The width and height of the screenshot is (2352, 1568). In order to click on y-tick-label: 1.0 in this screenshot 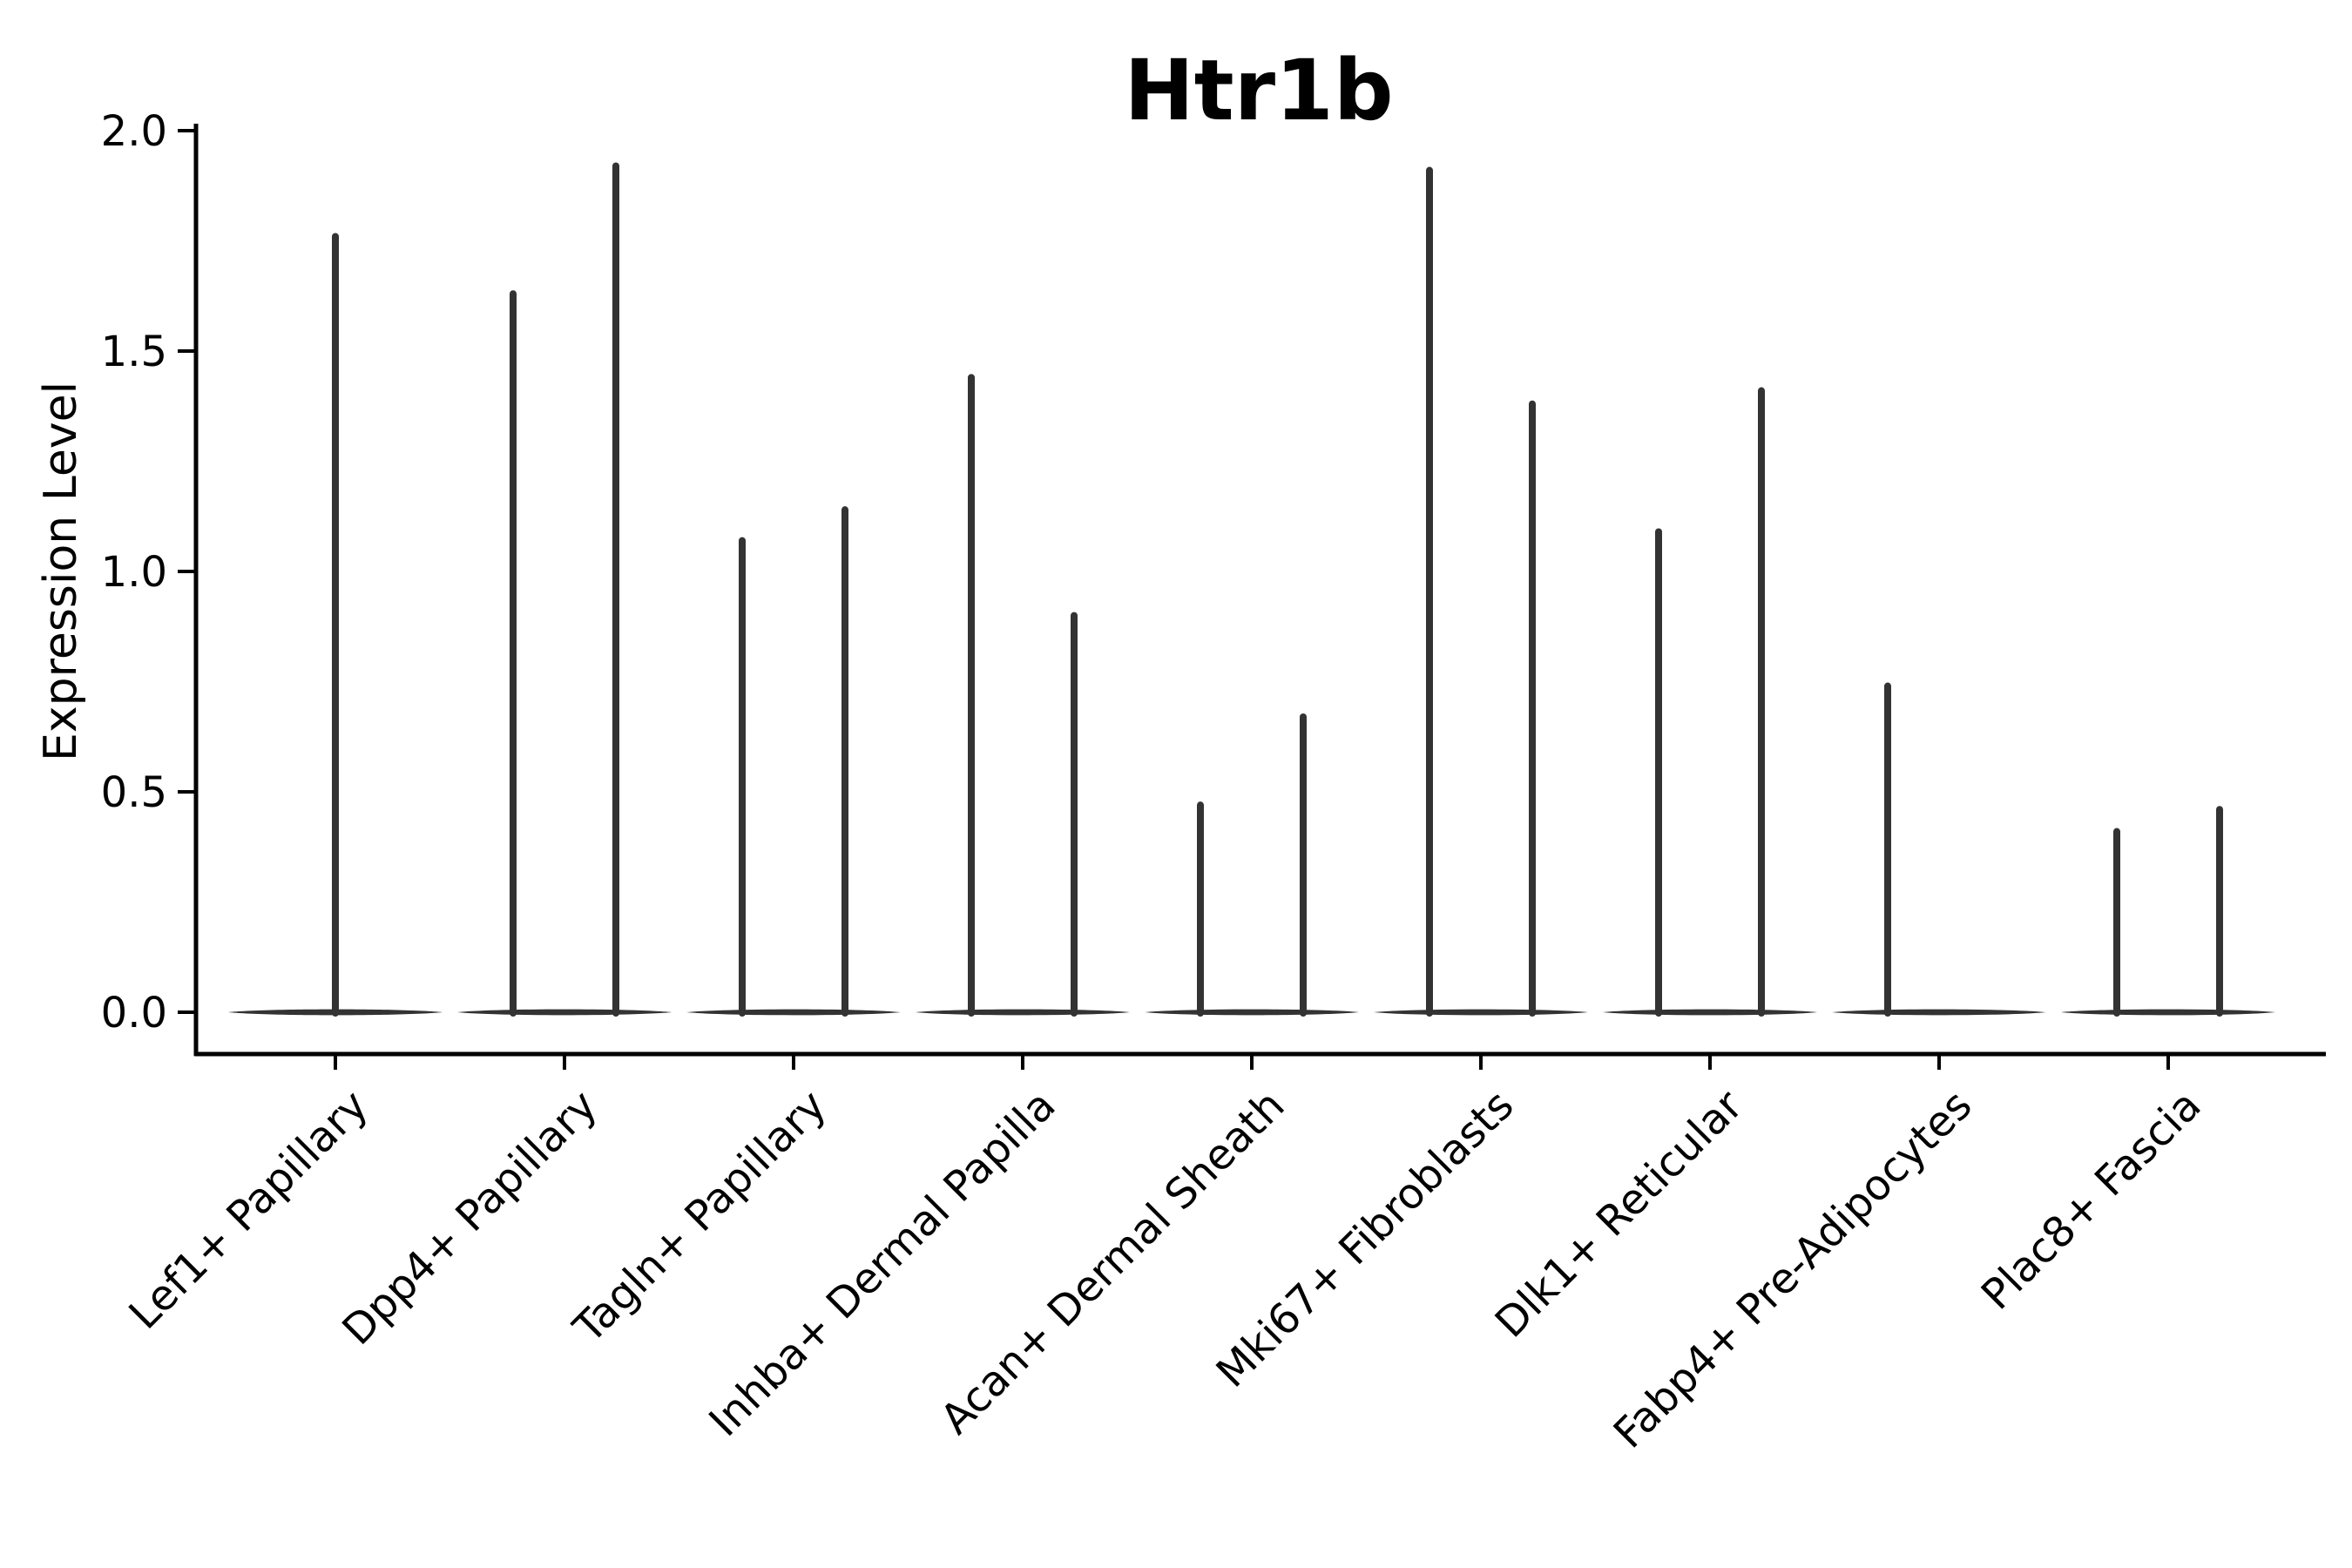, I will do `click(134, 572)`.